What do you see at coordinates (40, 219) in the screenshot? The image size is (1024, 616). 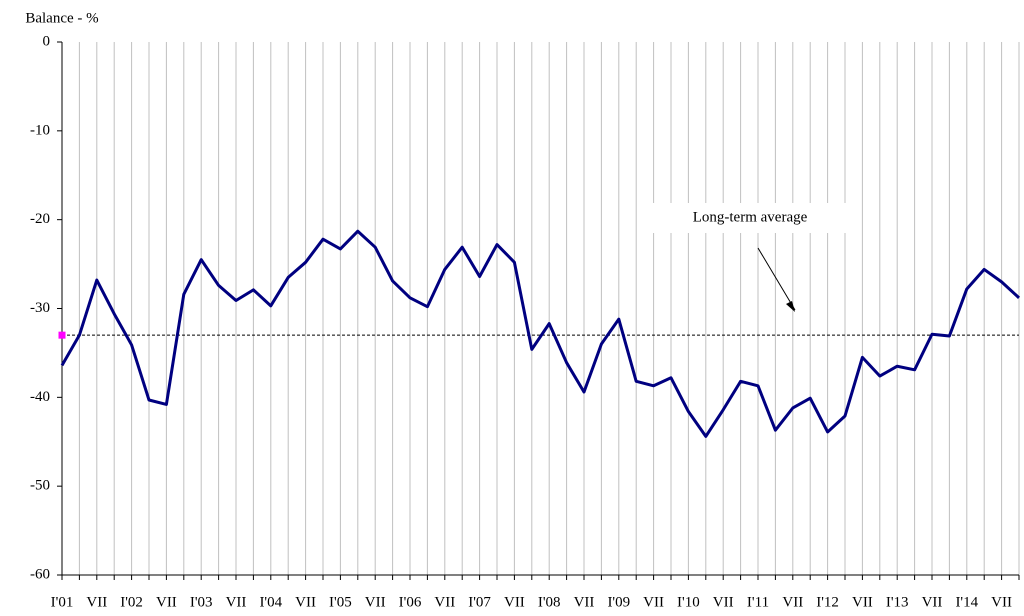 I see `y-tick-label: -20` at bounding box center [40, 219].